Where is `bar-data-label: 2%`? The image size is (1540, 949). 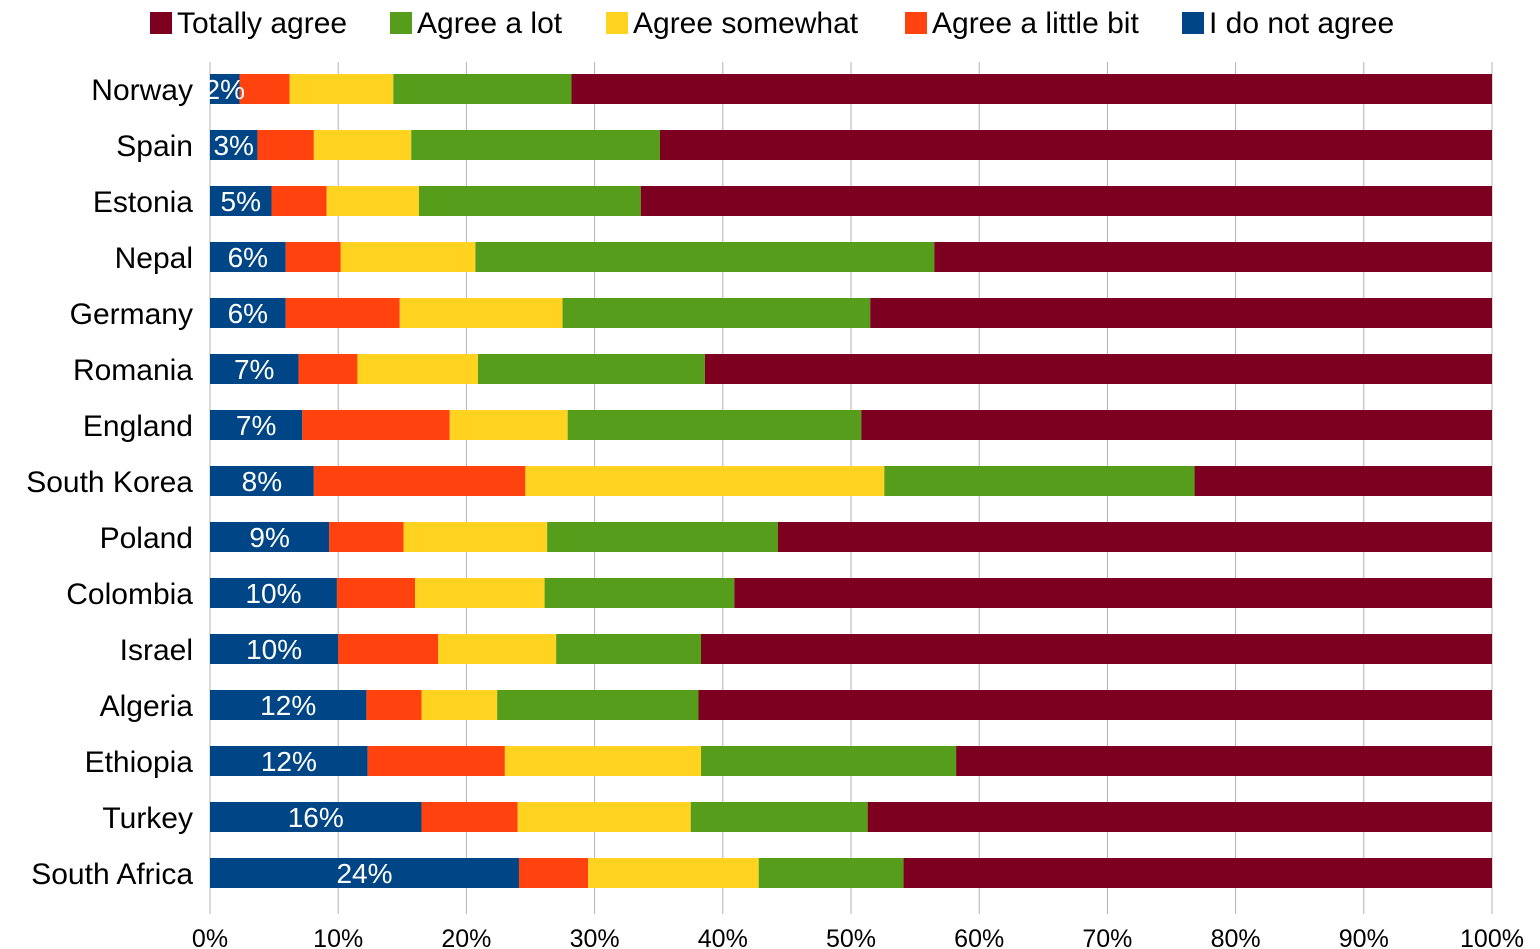 bar-data-label: 2% is located at coordinates (225, 89).